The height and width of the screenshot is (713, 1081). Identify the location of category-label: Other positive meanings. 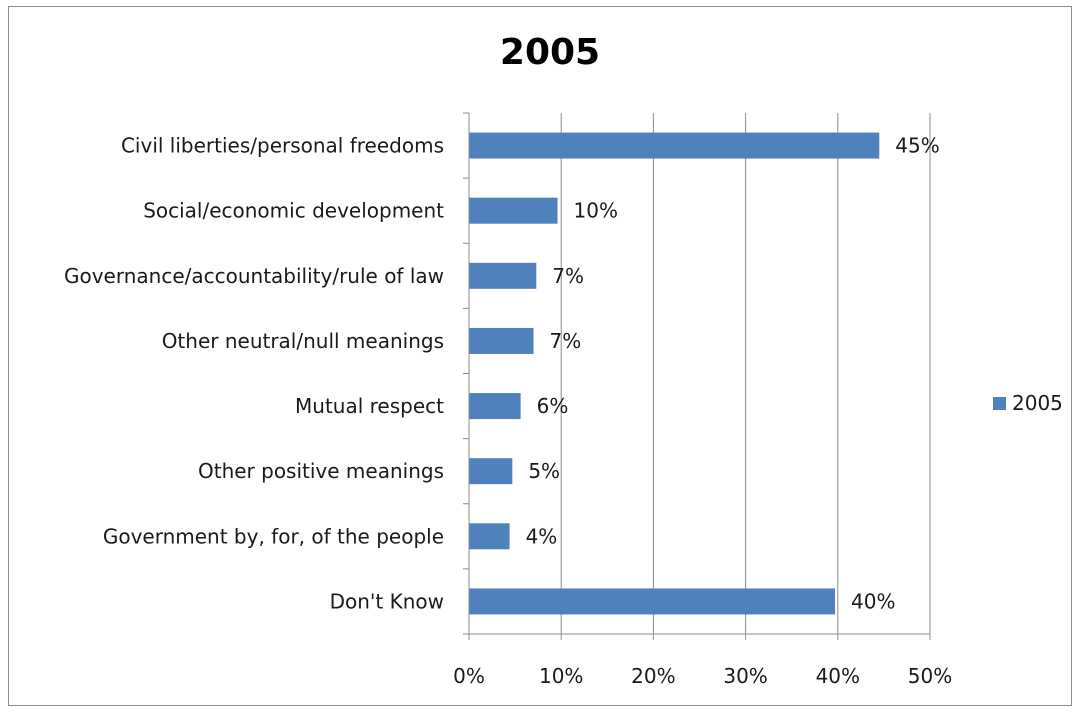
(321, 471).